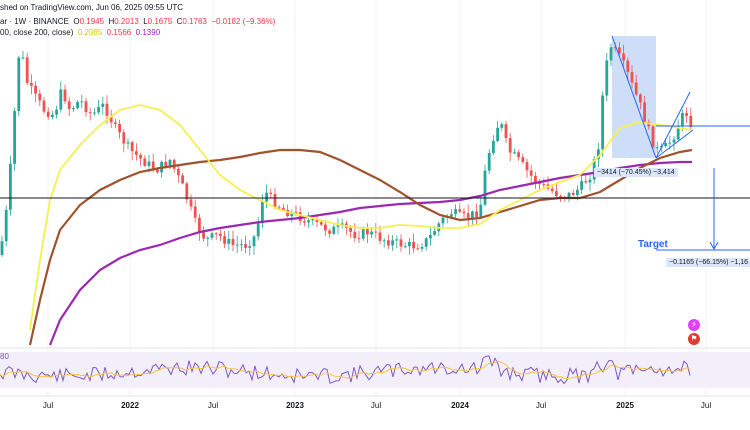 This screenshot has height=430, width=750. I want to click on lightning-icon: ⚡, so click(694, 325).